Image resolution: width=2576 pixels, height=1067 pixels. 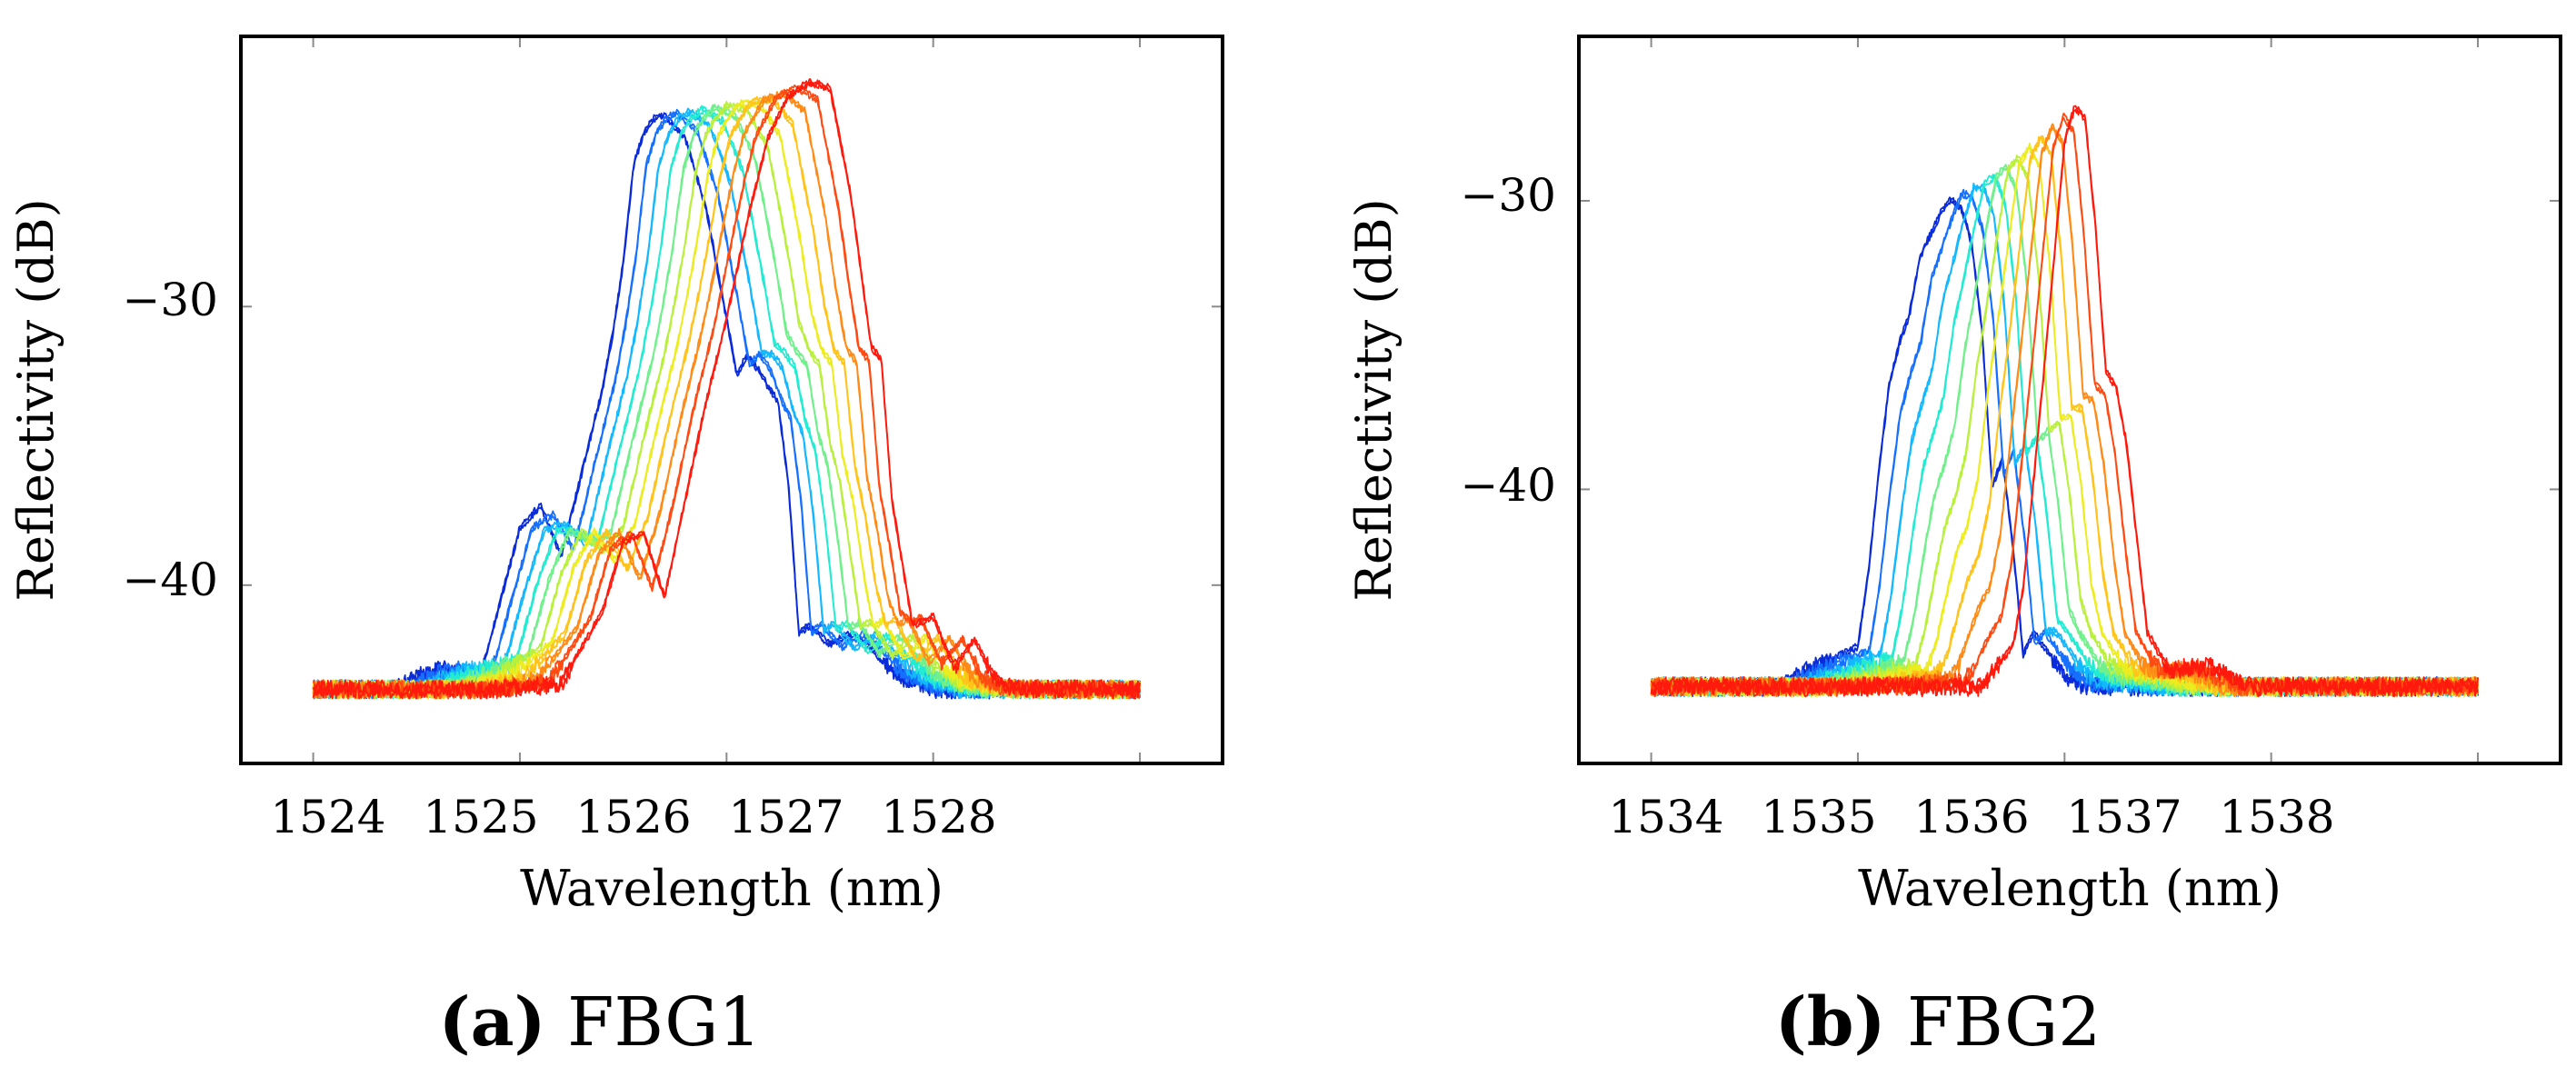 I want to click on fbg2-ytick-label-minus30: −30, so click(x=1508, y=195).